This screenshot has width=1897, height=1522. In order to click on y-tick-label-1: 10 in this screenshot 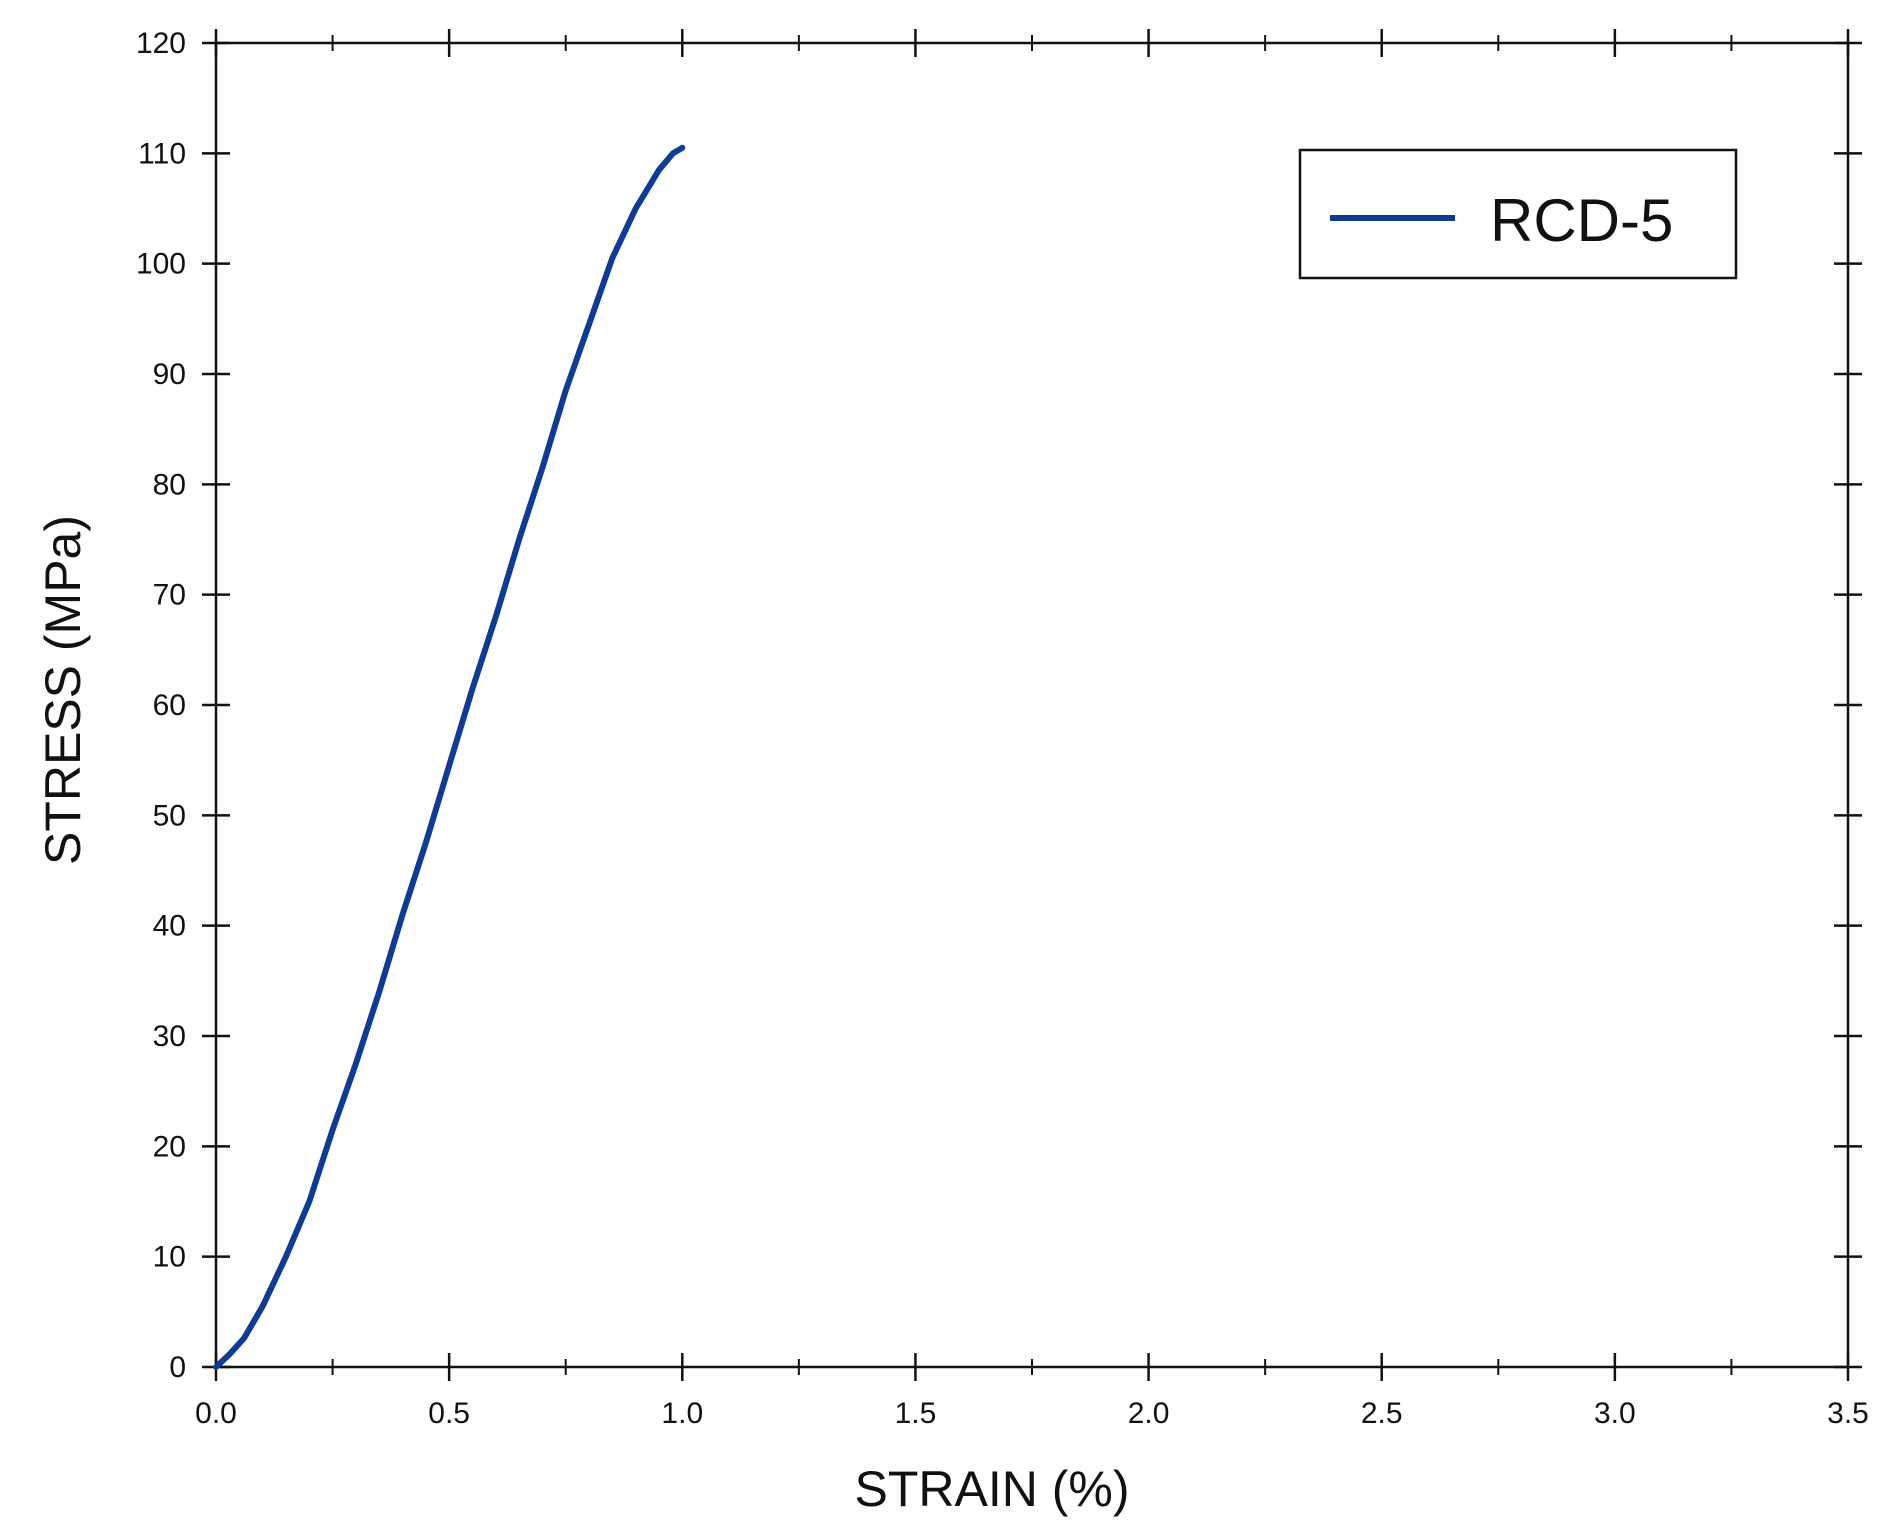, I will do `click(169, 1257)`.